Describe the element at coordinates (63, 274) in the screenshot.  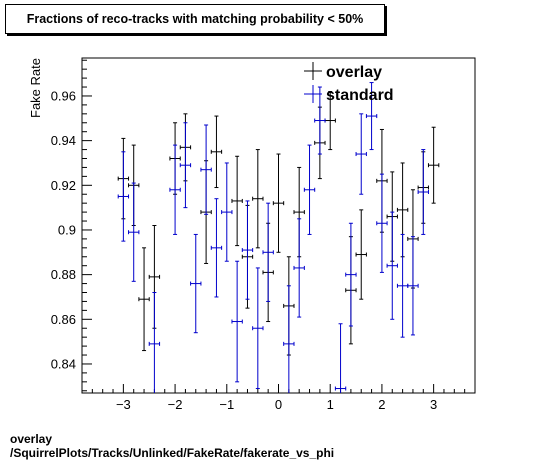
I see `y-tick-label: 0.88` at that location.